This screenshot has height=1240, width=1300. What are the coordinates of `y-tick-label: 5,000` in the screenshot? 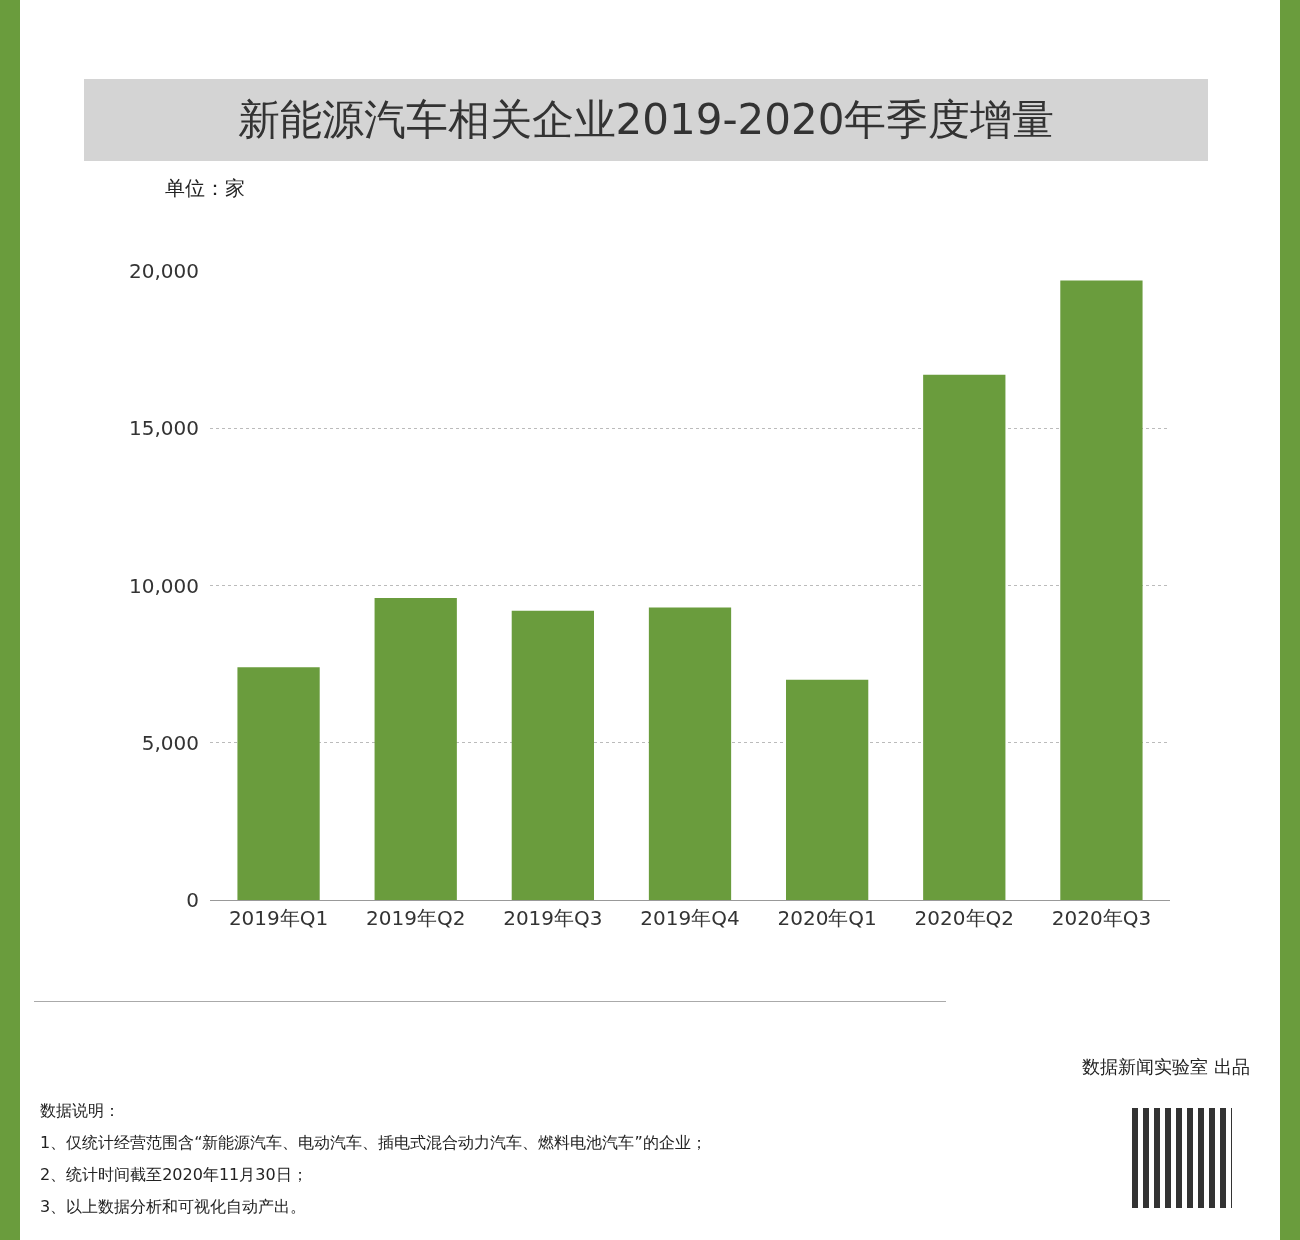 It's located at (170, 742).